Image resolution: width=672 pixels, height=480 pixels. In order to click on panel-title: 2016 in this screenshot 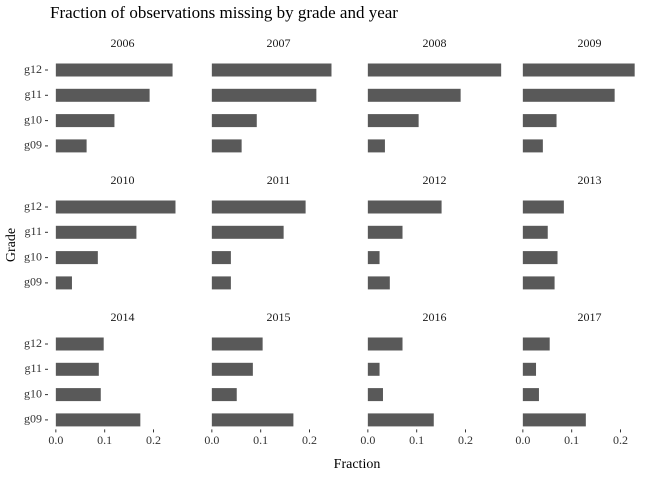, I will do `click(435, 317)`.